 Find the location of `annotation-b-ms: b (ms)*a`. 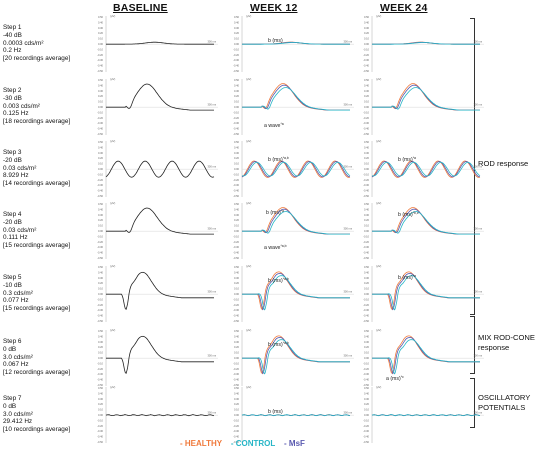

annotation-b-ms: b (ms)*a is located at coordinates (275, 212).